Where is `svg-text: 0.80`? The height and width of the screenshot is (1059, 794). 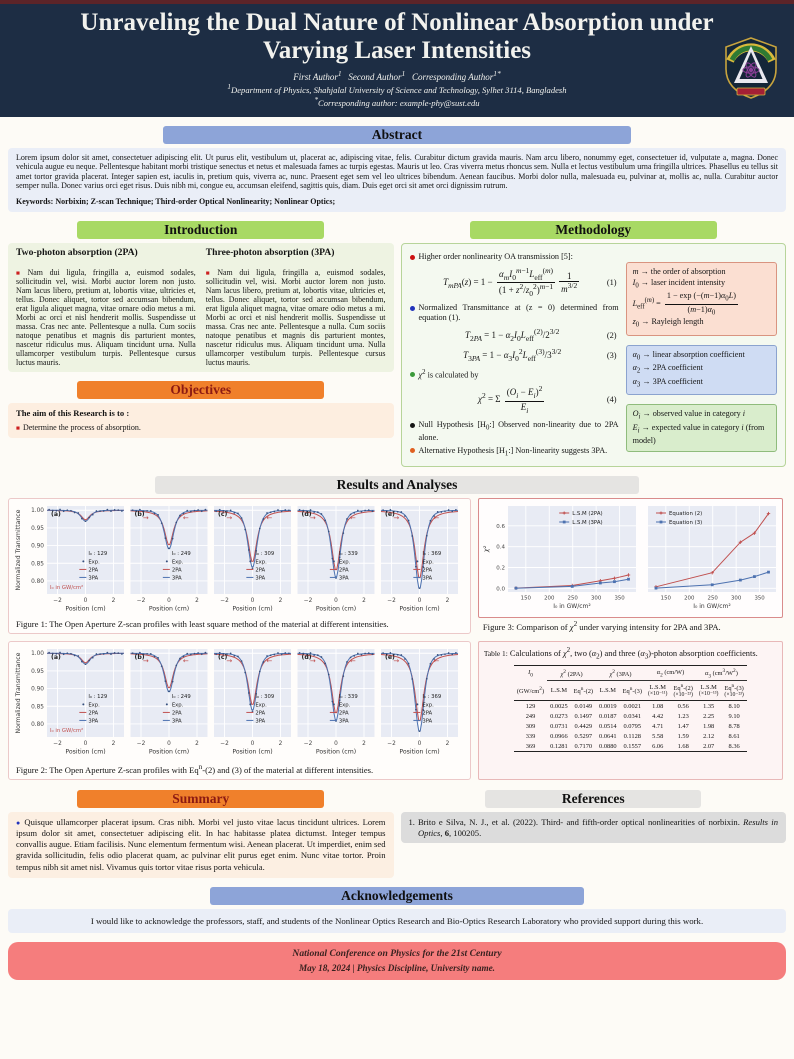
svg-text: 0.80 is located at coordinates (38, 725).